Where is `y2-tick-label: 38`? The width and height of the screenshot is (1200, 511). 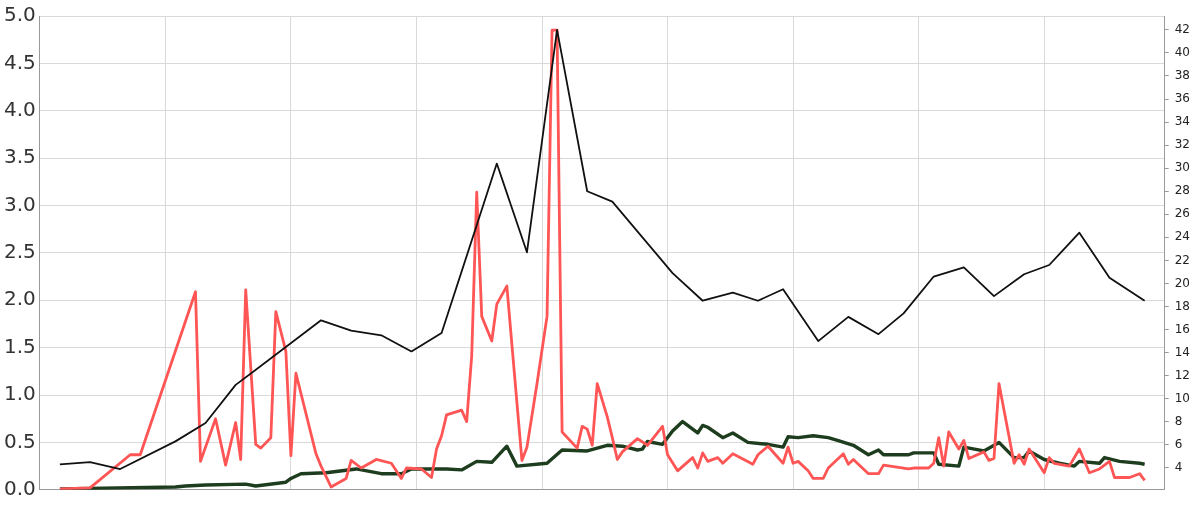 y2-tick-label: 38 is located at coordinates (1182, 75).